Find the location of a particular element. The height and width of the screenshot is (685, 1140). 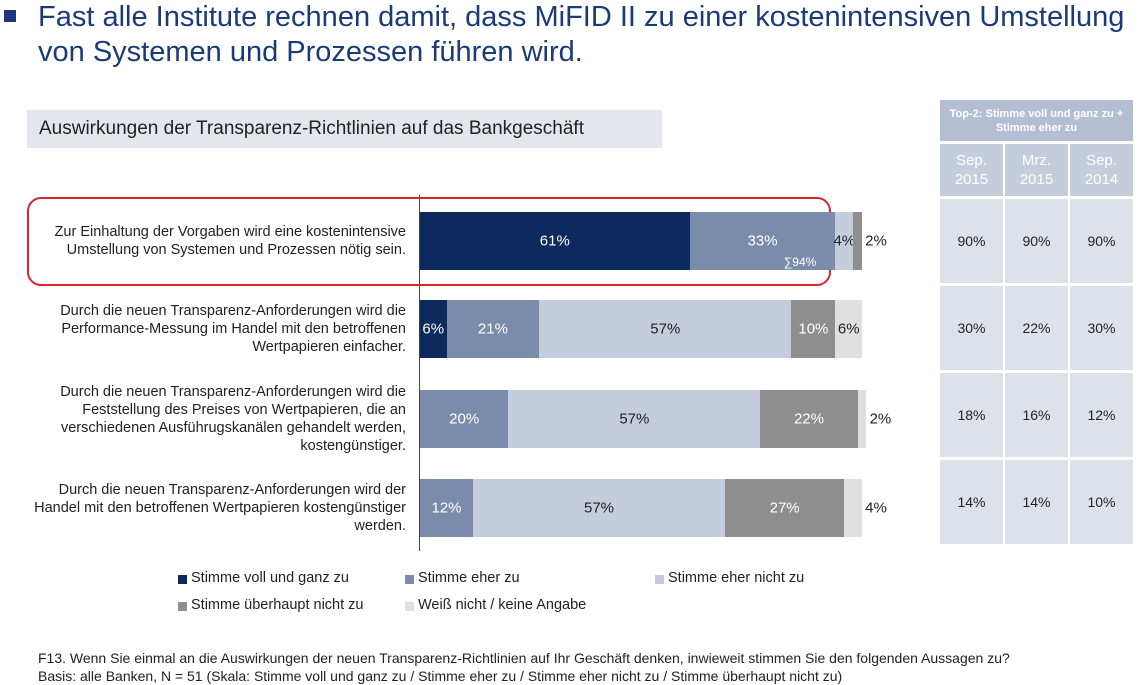

annotation: ∑94% is located at coordinates (800, 262).